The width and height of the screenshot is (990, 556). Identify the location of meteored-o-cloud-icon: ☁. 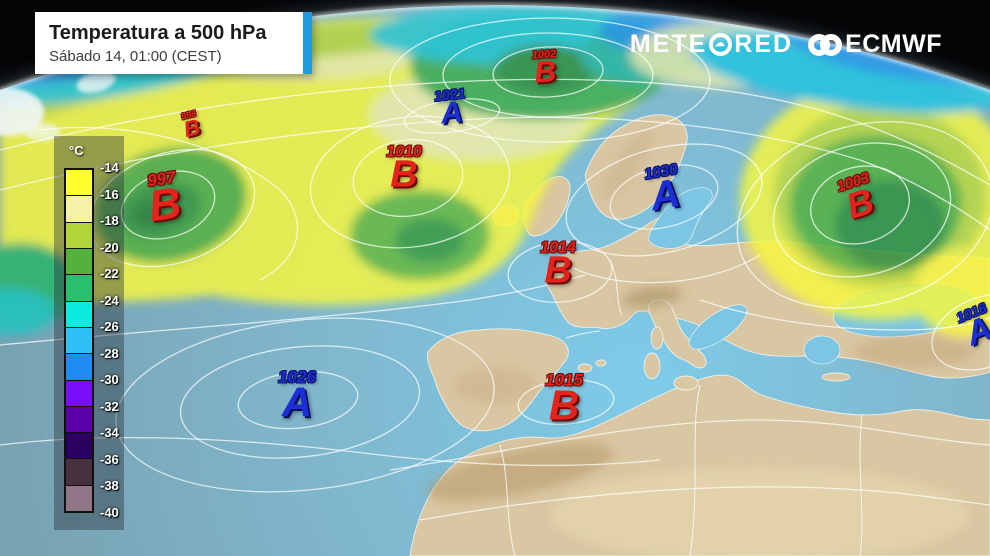
(721, 44).